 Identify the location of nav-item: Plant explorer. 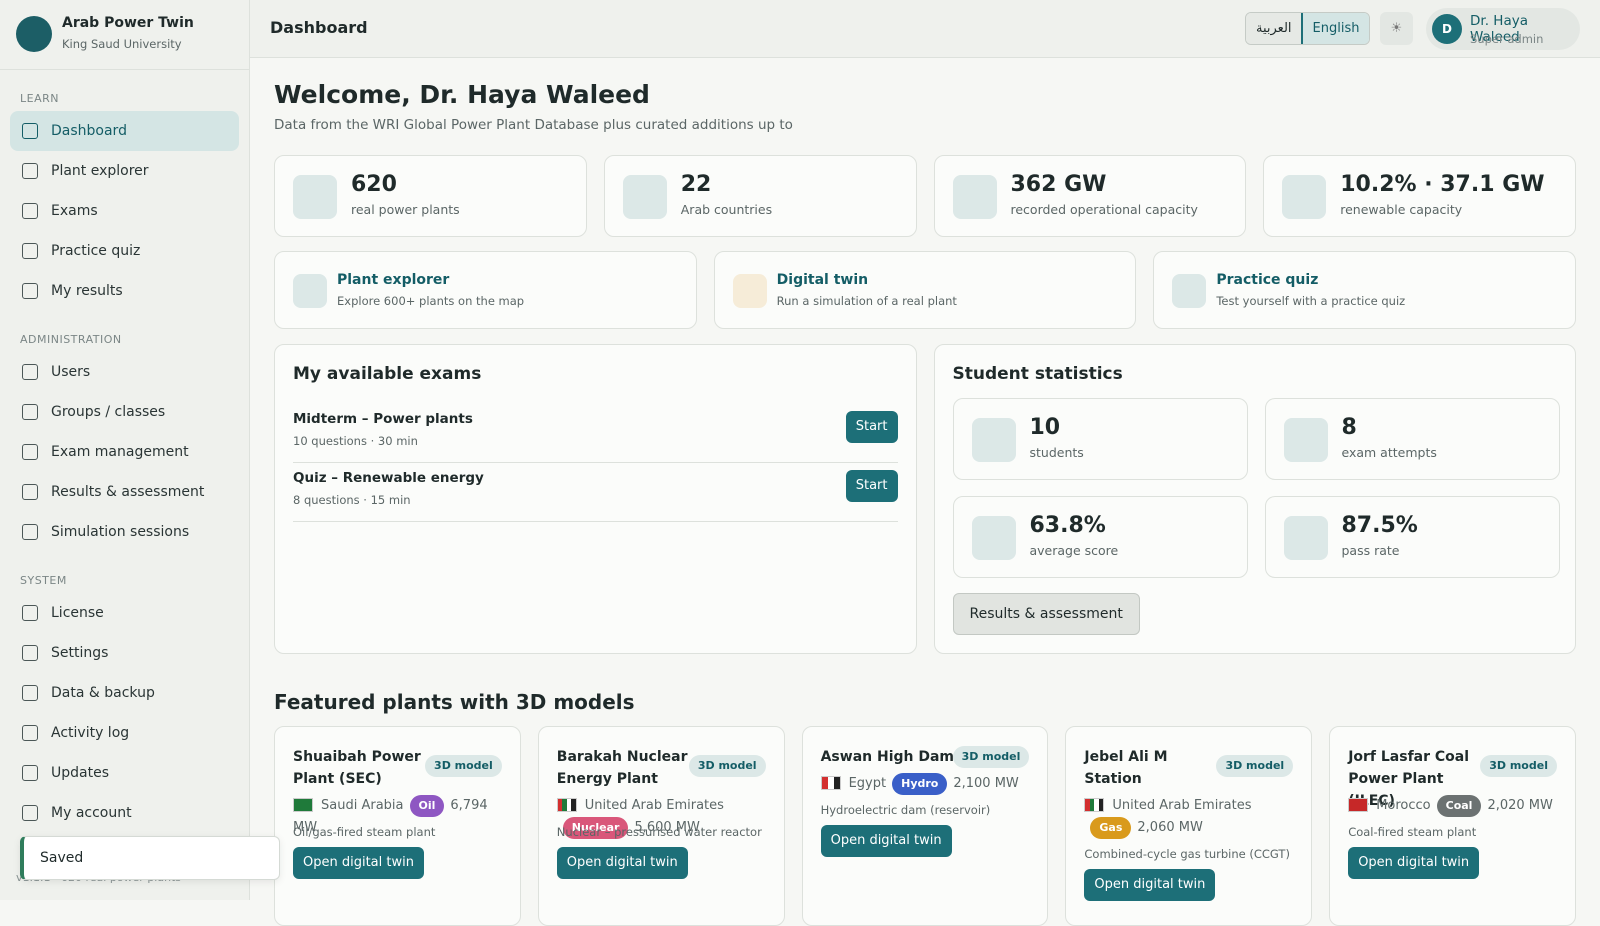
(124, 171).